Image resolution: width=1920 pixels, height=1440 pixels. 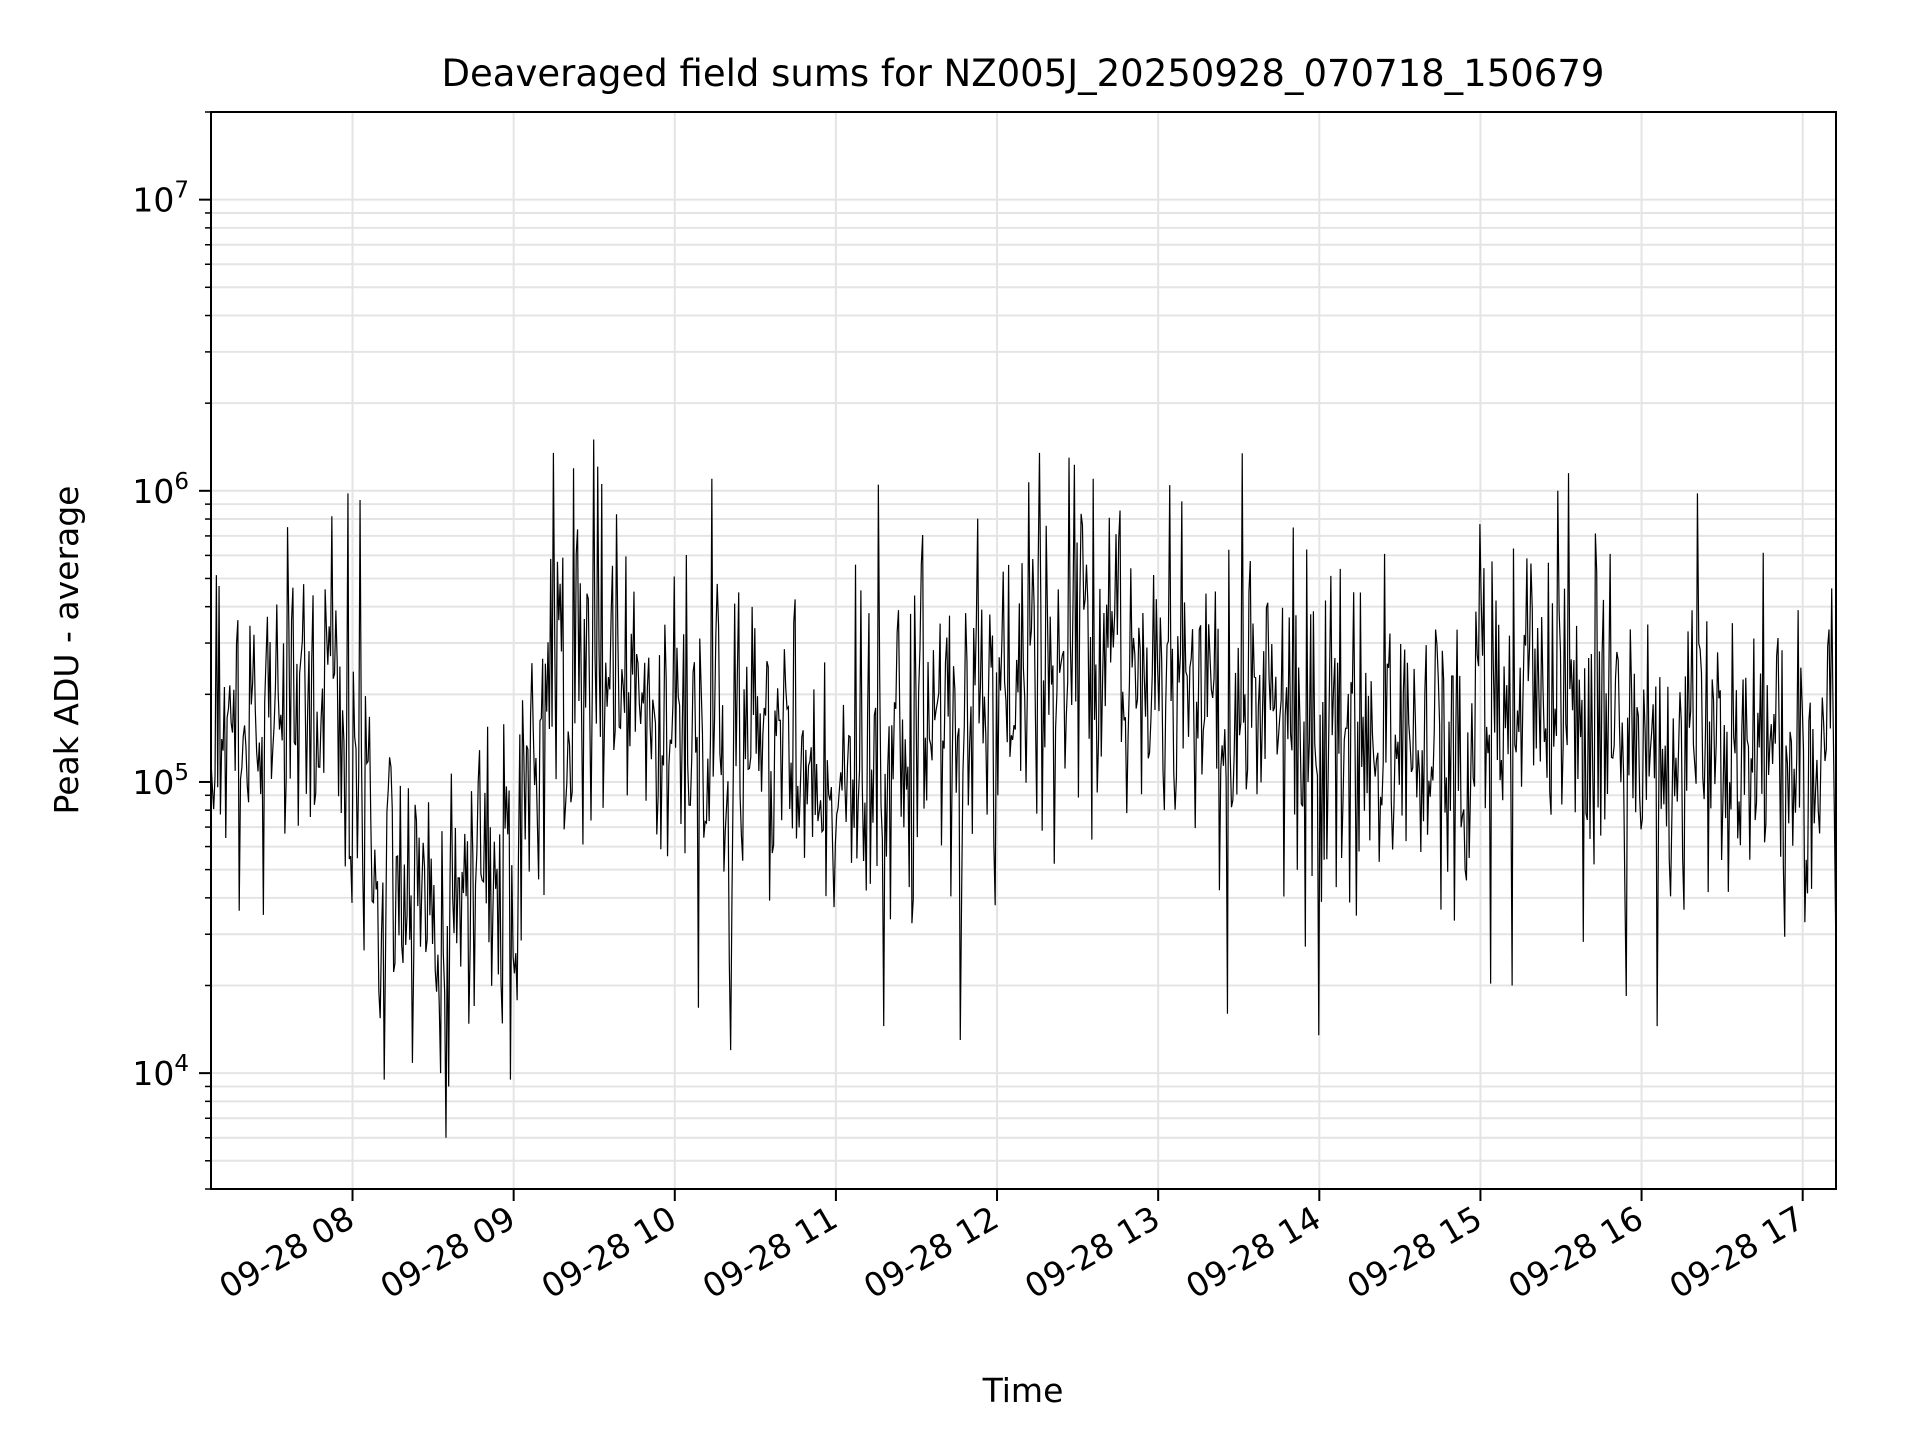 What do you see at coordinates (171, 650) in the screenshot?
I see `y-axis: 104 105 106 107` at bounding box center [171, 650].